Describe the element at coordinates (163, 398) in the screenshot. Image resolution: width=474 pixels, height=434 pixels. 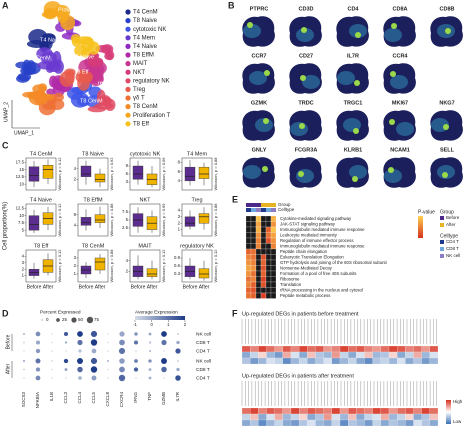
I see `gene-label: GZMB` at that location.